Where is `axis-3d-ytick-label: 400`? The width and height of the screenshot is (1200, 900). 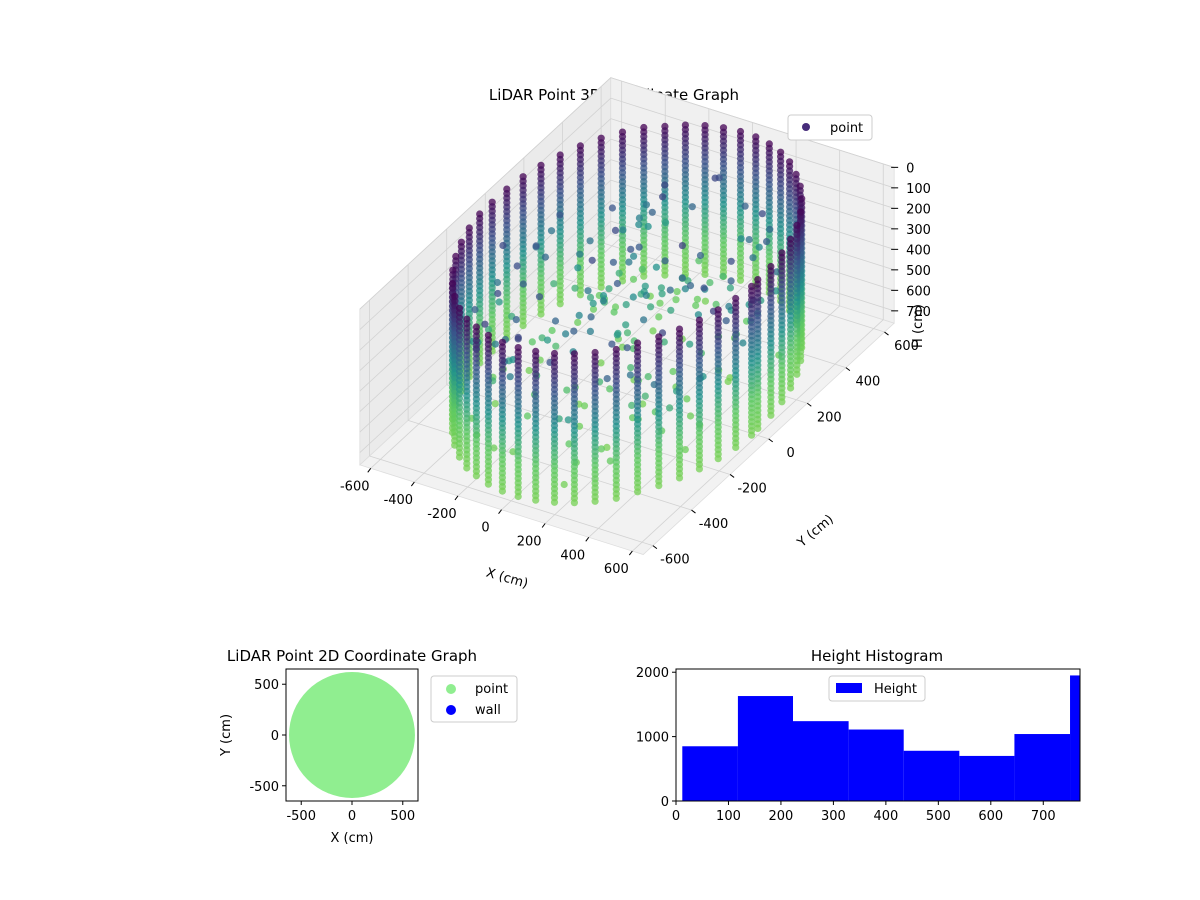 axis-3d-ytick-label: 400 is located at coordinates (867, 382).